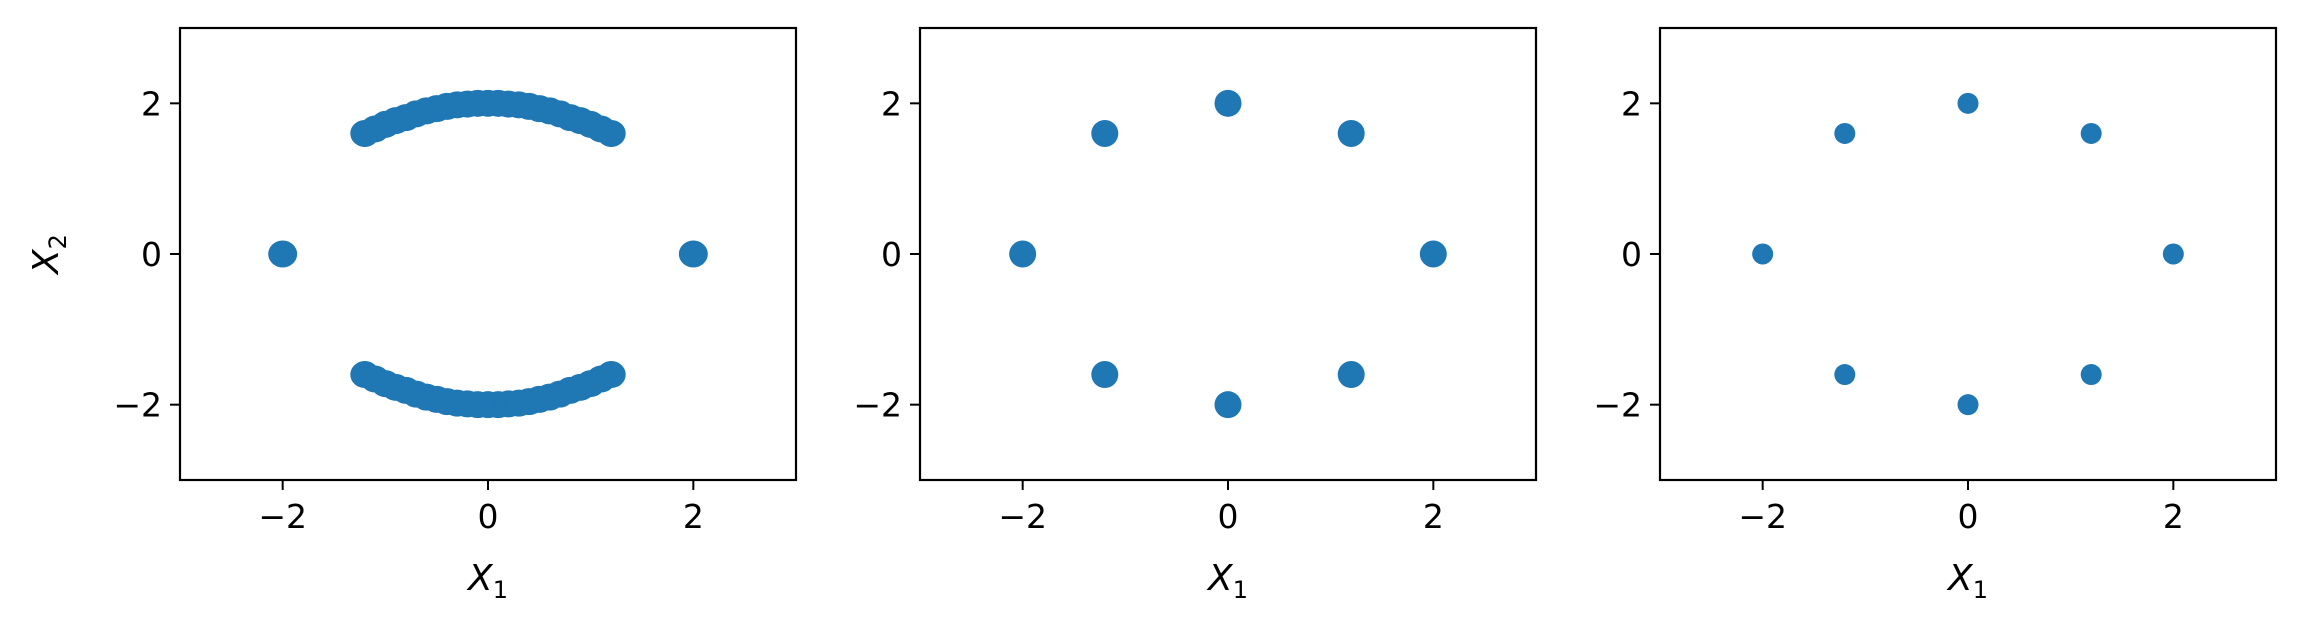  What do you see at coordinates (58, 241) in the screenshot?
I see `y-axis-label-subscript: 2` at bounding box center [58, 241].